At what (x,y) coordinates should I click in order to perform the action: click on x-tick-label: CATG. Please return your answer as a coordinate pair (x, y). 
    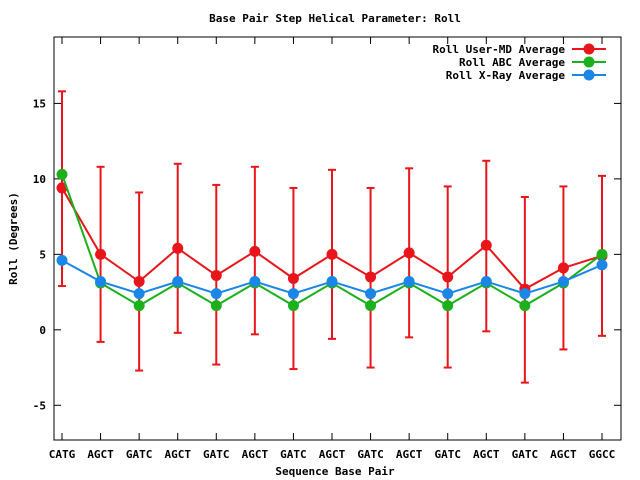
    Looking at the image, I should click on (62, 454).